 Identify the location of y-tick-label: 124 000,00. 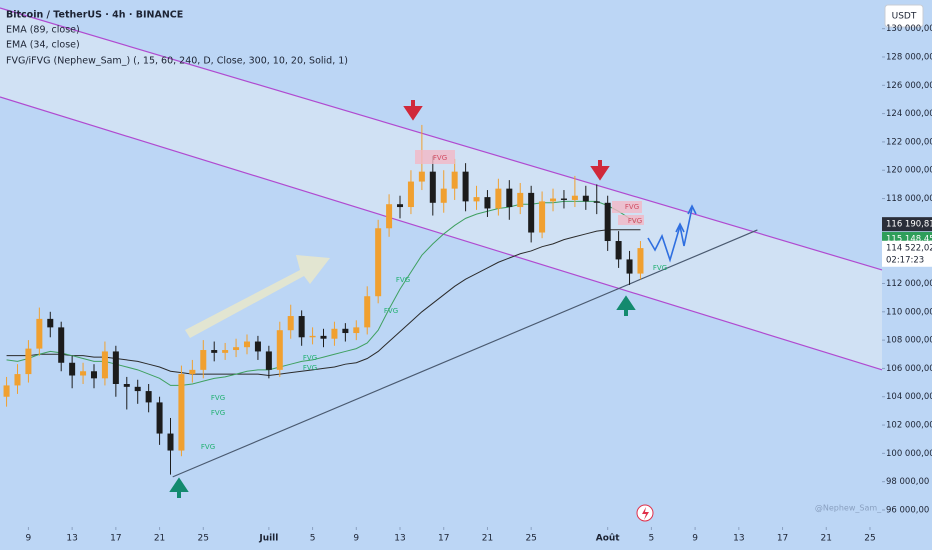
(909, 114).